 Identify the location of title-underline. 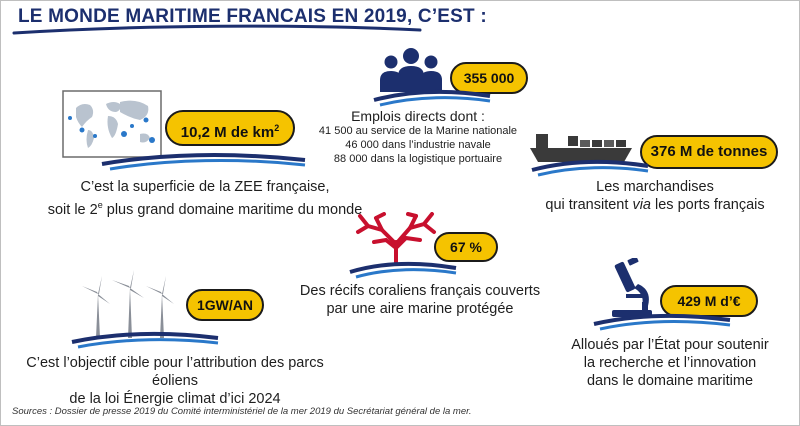
(217, 29).